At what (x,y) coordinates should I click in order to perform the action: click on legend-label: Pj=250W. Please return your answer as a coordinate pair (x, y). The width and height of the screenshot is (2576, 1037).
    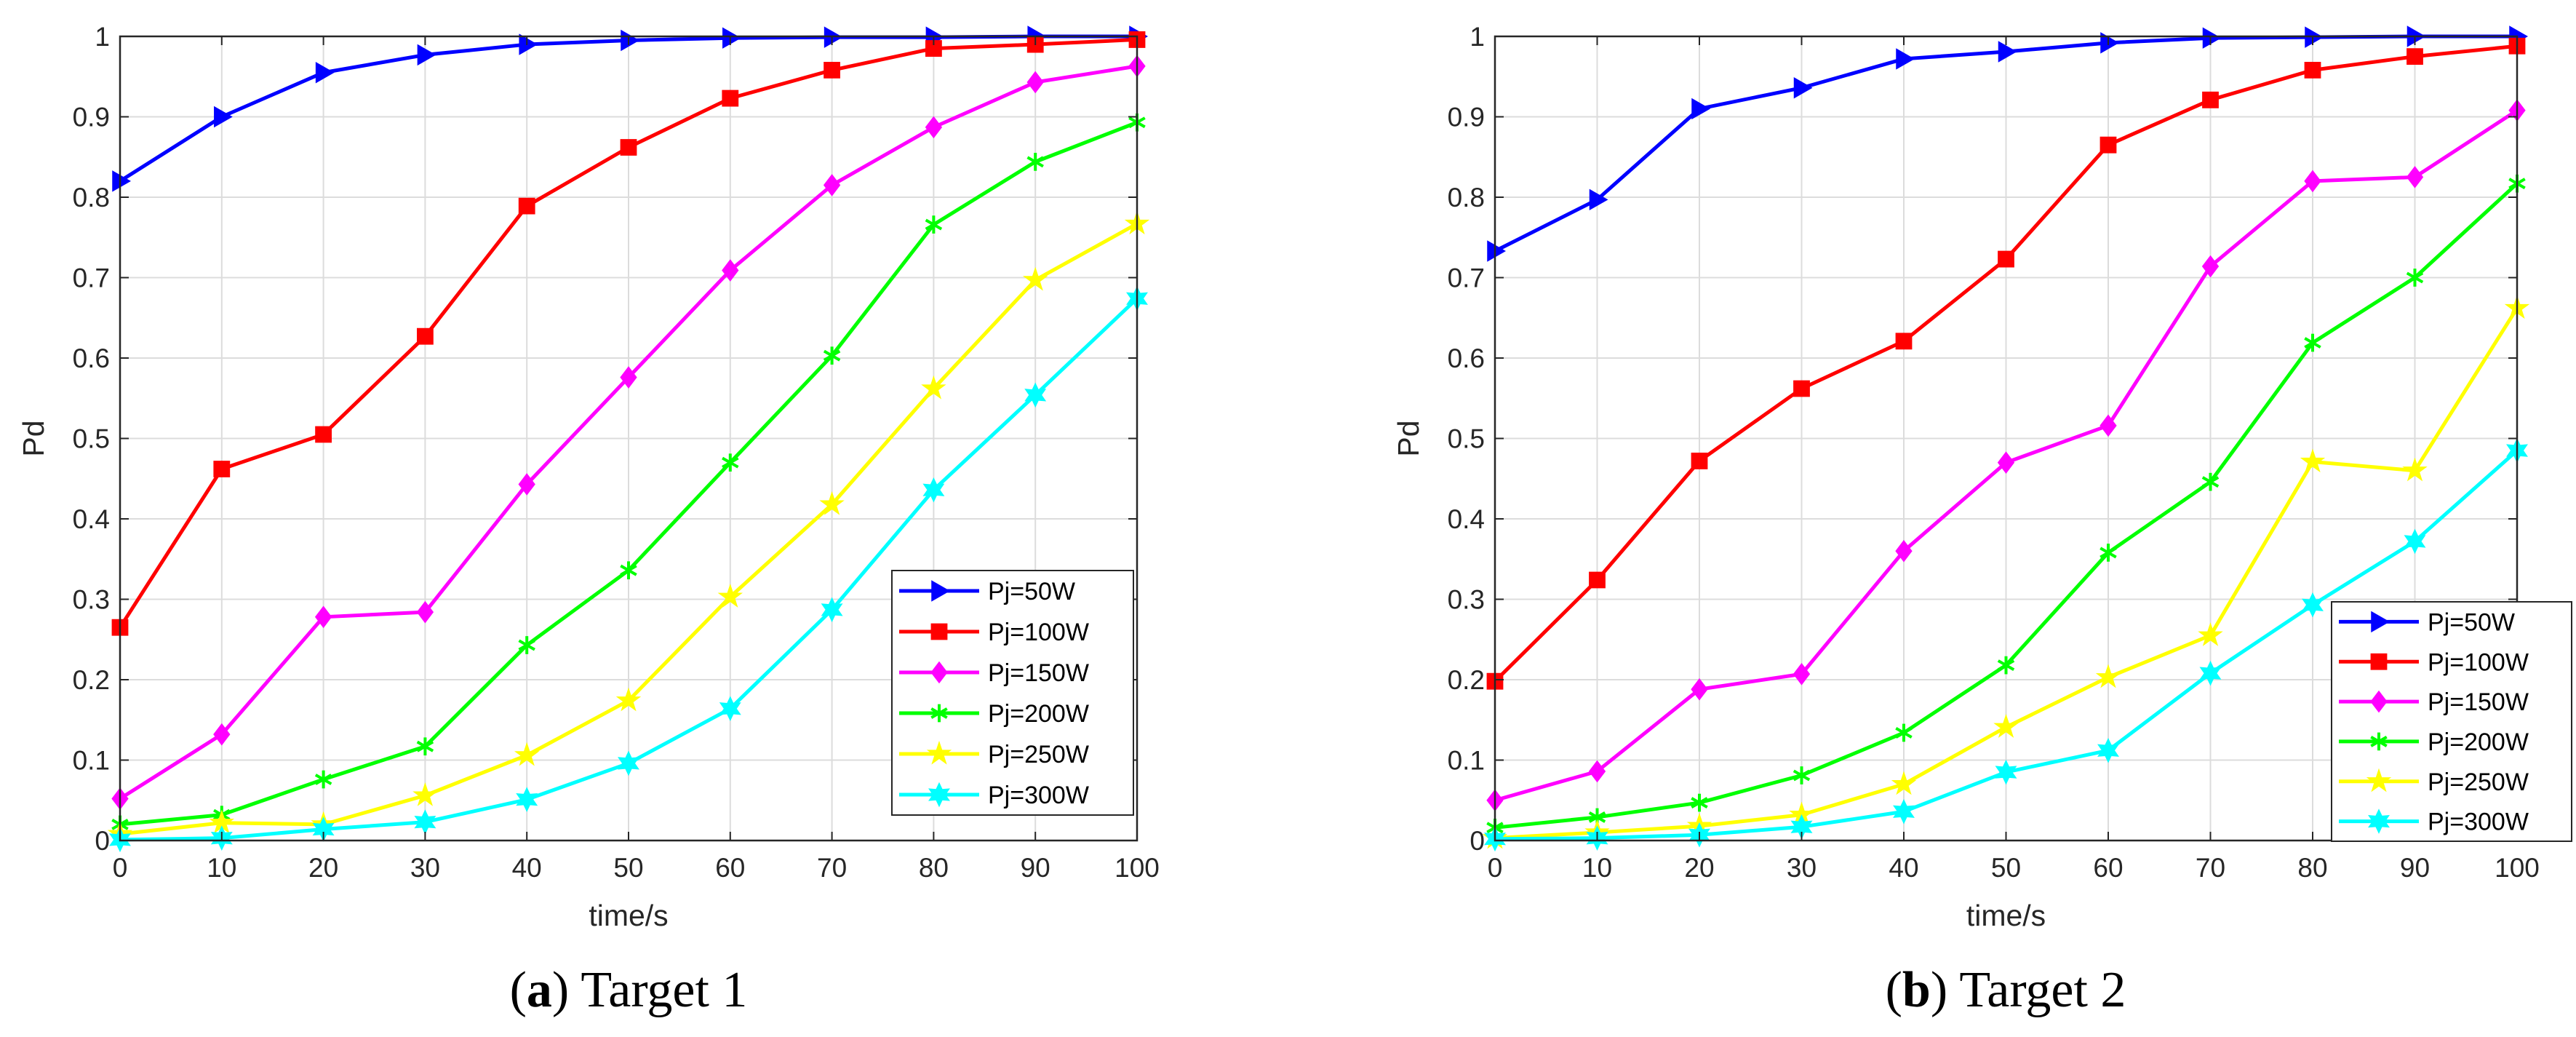
    Looking at the image, I should click on (2478, 782).